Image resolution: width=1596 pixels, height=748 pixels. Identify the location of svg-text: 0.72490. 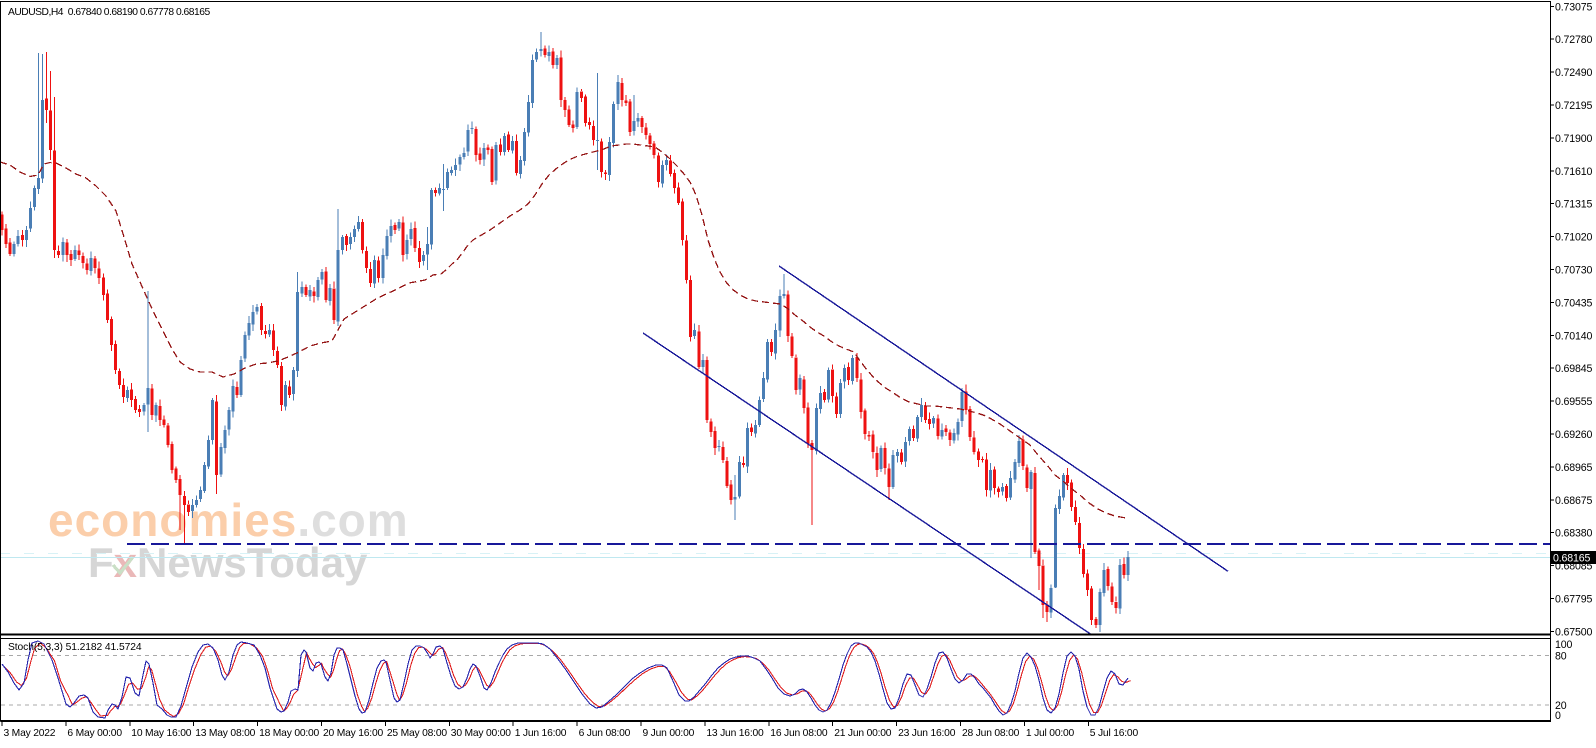
(1574, 73).